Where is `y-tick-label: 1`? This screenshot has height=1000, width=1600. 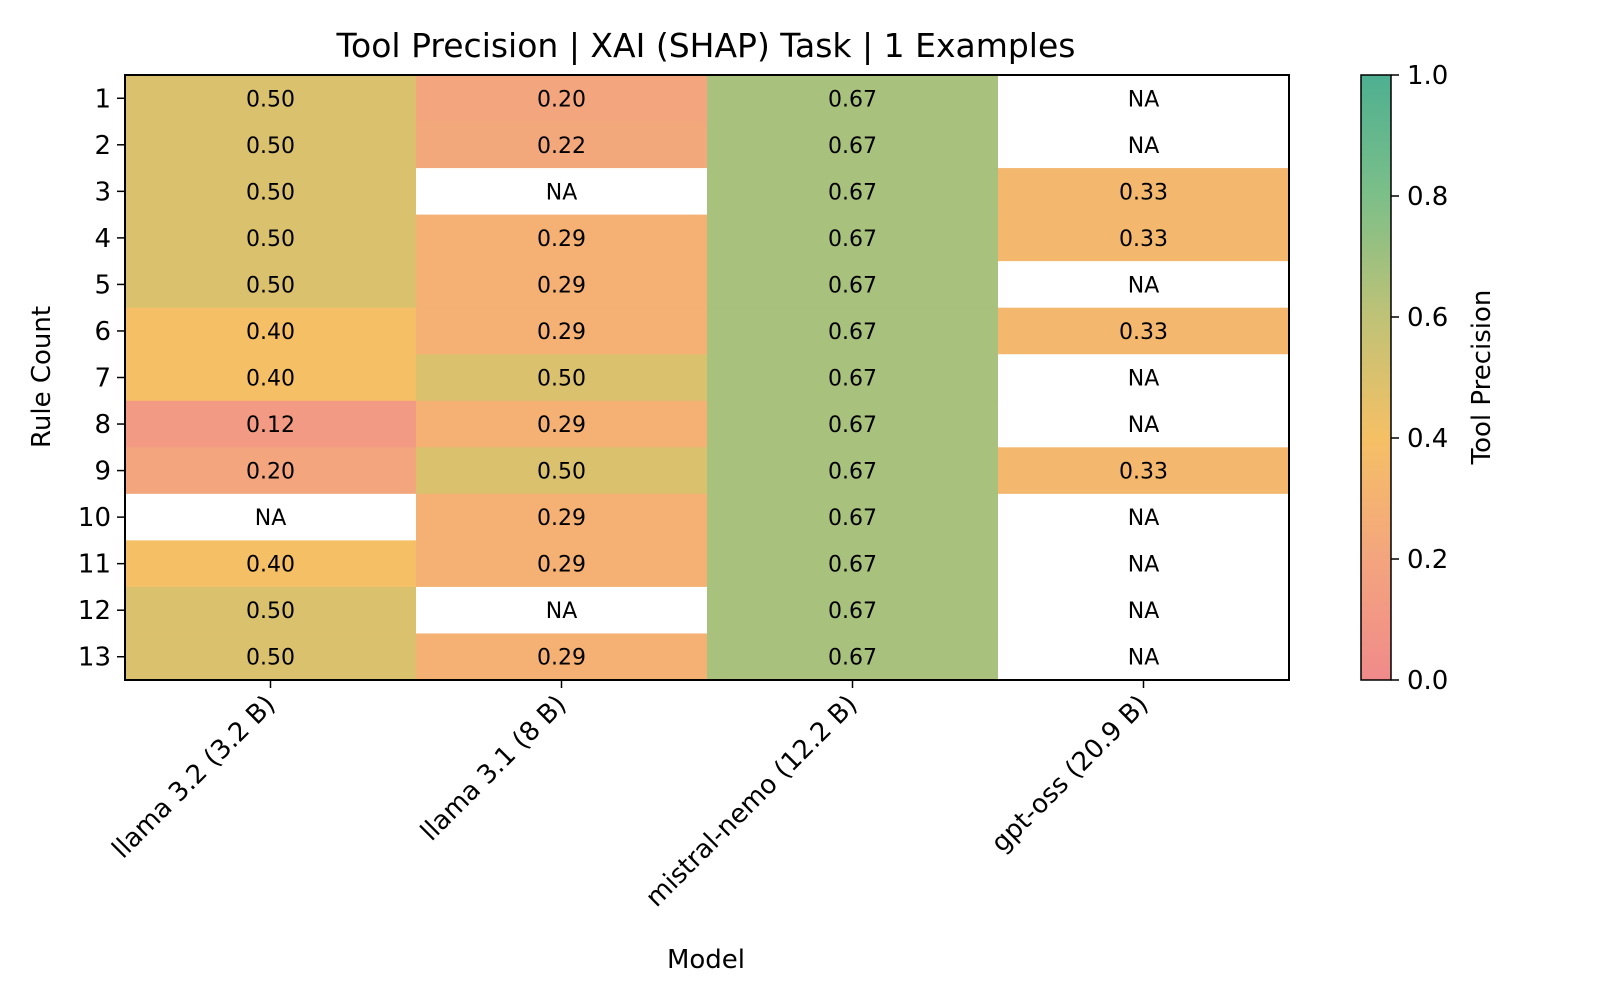
y-tick-label: 1 is located at coordinates (102, 99).